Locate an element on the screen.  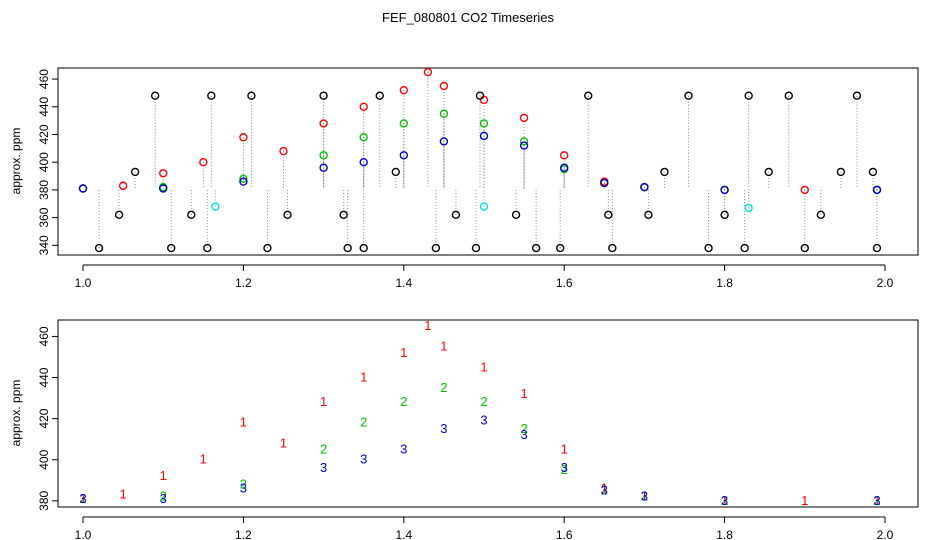
y-tick-label: 440 is located at coordinates (44, 377).